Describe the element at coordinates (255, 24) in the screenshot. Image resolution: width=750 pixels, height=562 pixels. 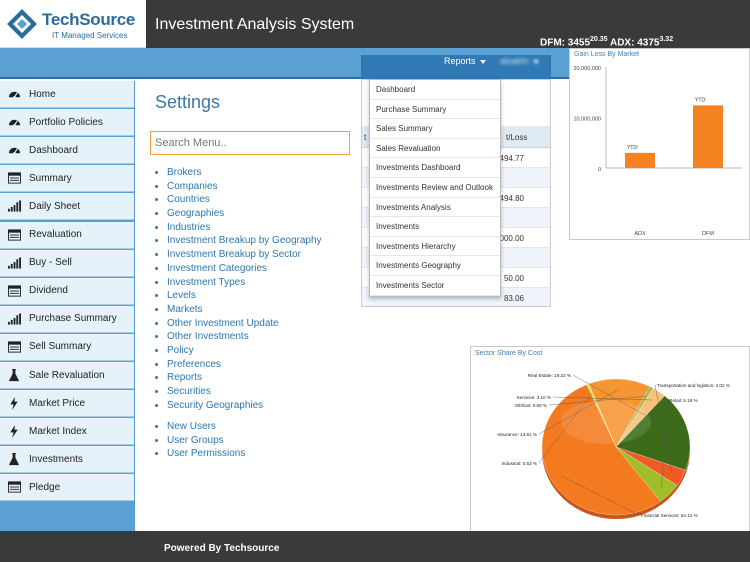
I see `app-title: Investment Analysis System` at that location.